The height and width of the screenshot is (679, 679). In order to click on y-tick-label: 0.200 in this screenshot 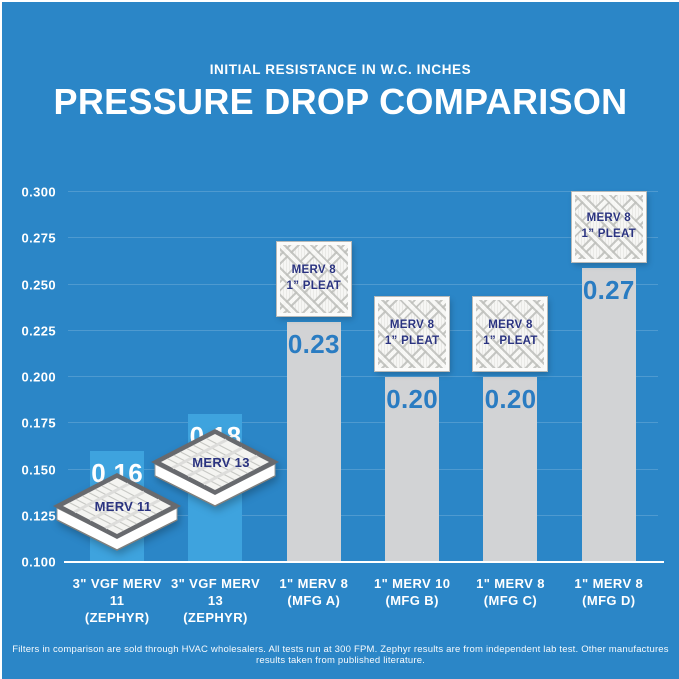, I will do `click(38, 377)`.